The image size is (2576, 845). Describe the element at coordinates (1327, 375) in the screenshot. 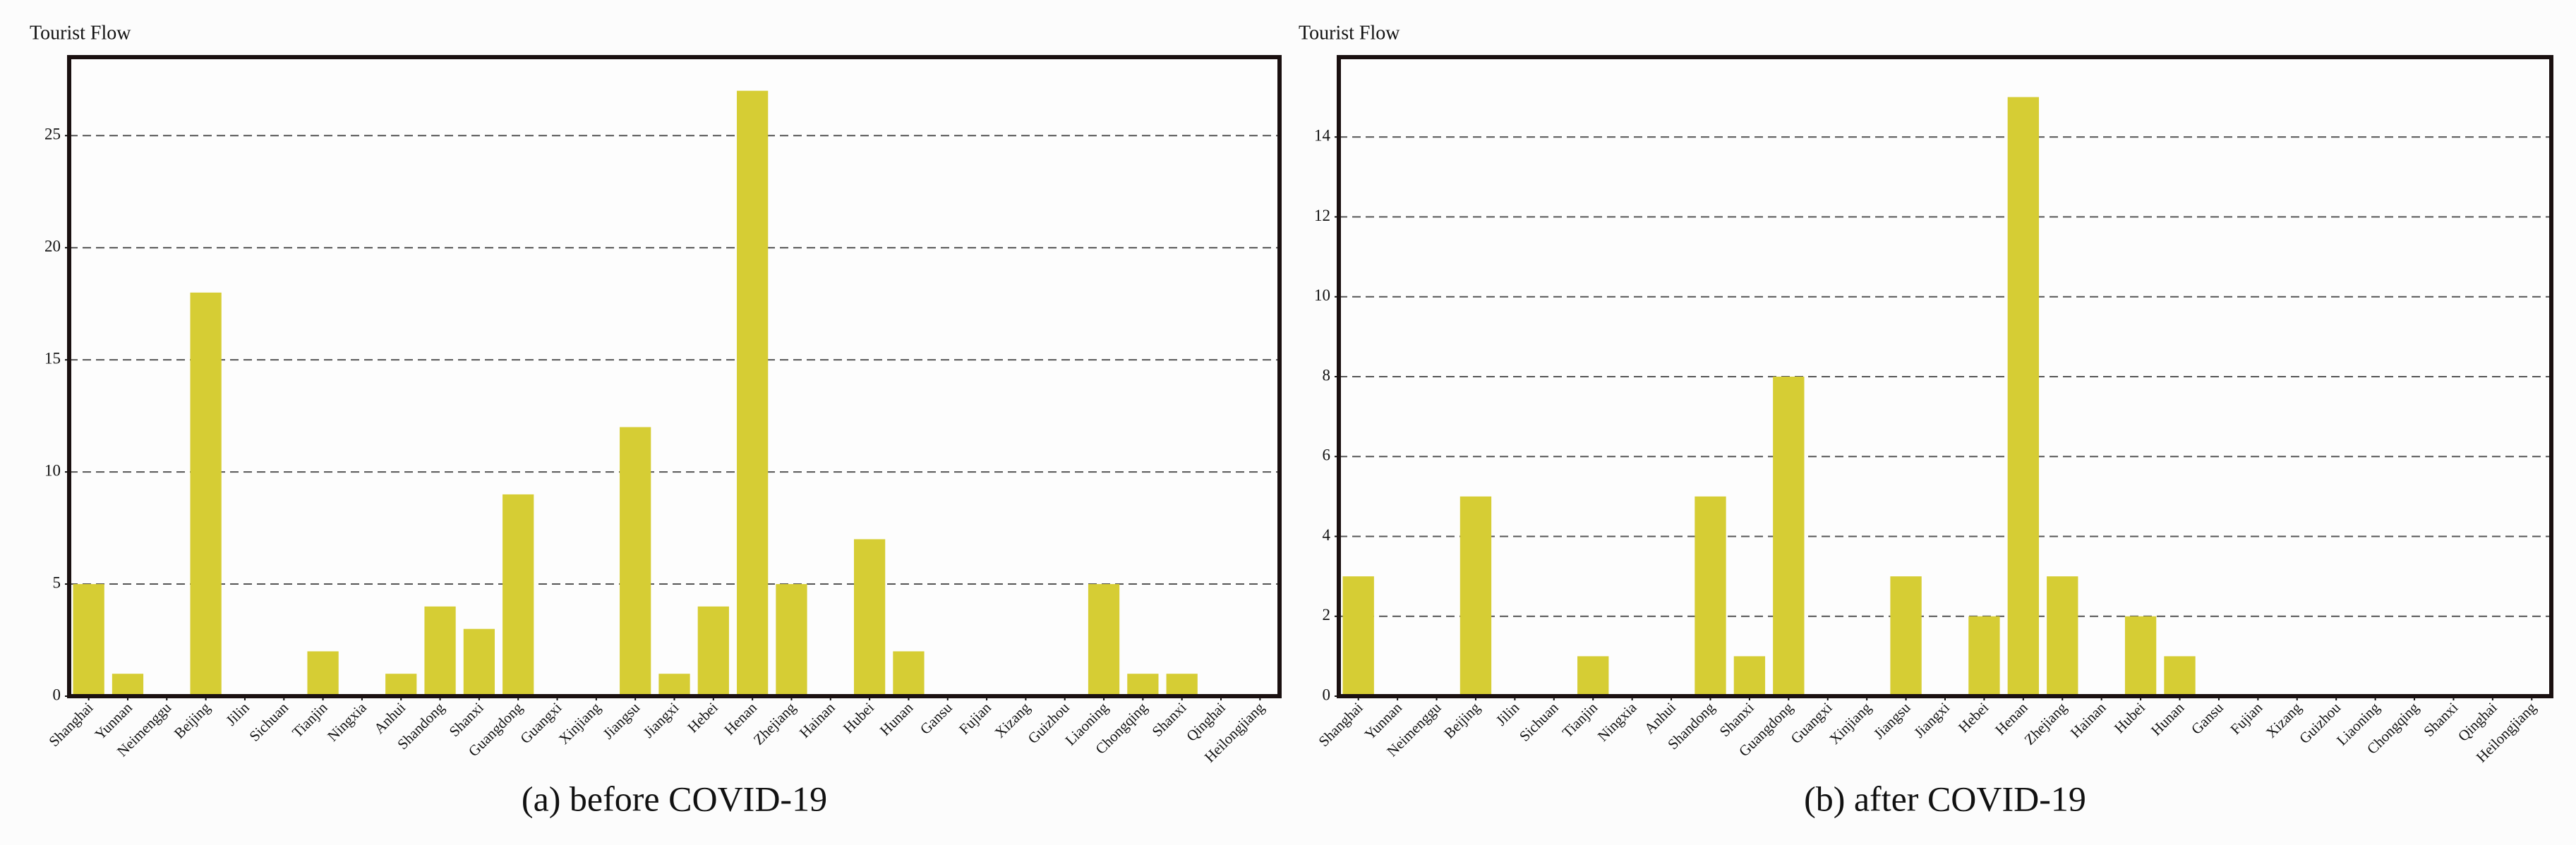

I see `y-tick-label: 8` at that location.